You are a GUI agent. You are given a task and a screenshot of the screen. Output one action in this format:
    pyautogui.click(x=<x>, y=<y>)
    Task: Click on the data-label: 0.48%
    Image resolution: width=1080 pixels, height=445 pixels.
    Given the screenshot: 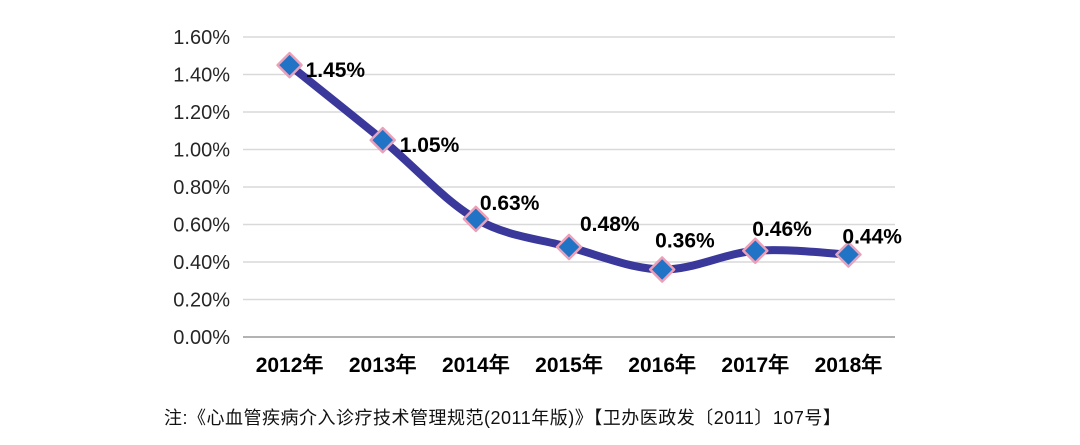 What is the action you would take?
    pyautogui.click(x=610, y=224)
    